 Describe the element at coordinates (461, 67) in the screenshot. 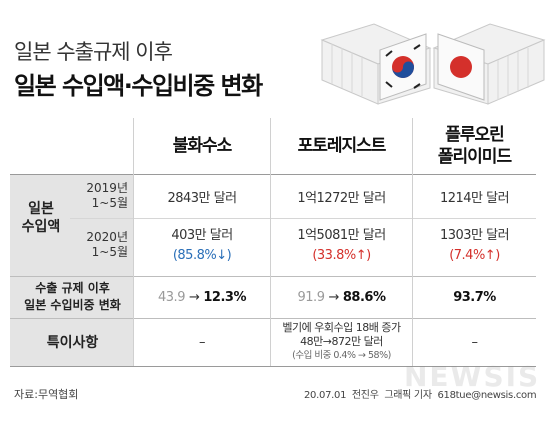

I see `japan-flag-icon` at that location.